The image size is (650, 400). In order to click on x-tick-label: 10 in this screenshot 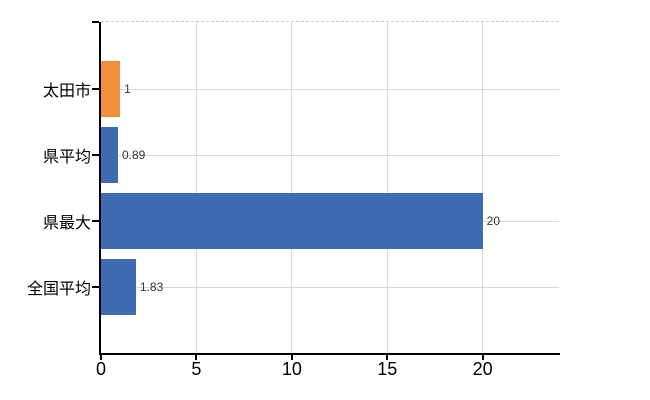, I will do `click(291, 369)`.